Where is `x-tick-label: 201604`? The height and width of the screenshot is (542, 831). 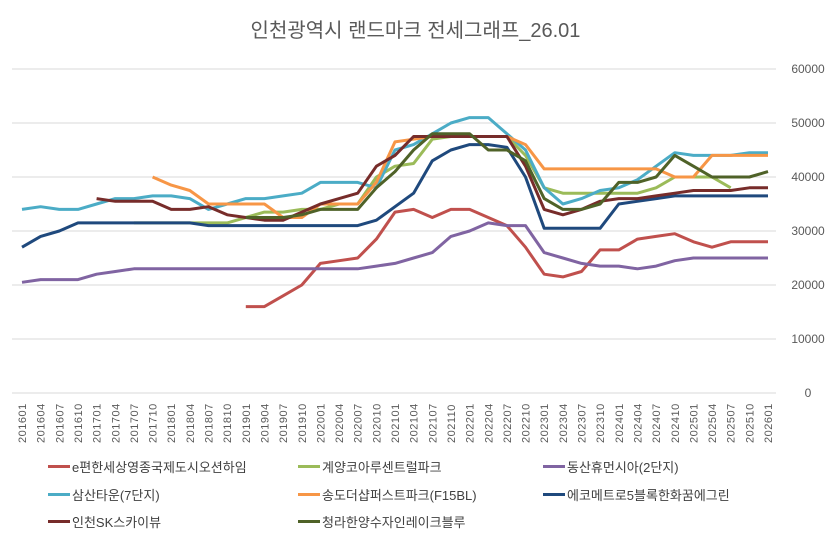
x-tick-label: 201604 is located at coordinates (42, 423).